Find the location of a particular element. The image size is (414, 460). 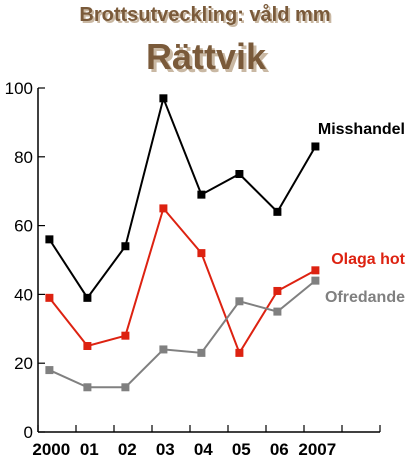

y-tick-label: 20 is located at coordinates (23, 363).